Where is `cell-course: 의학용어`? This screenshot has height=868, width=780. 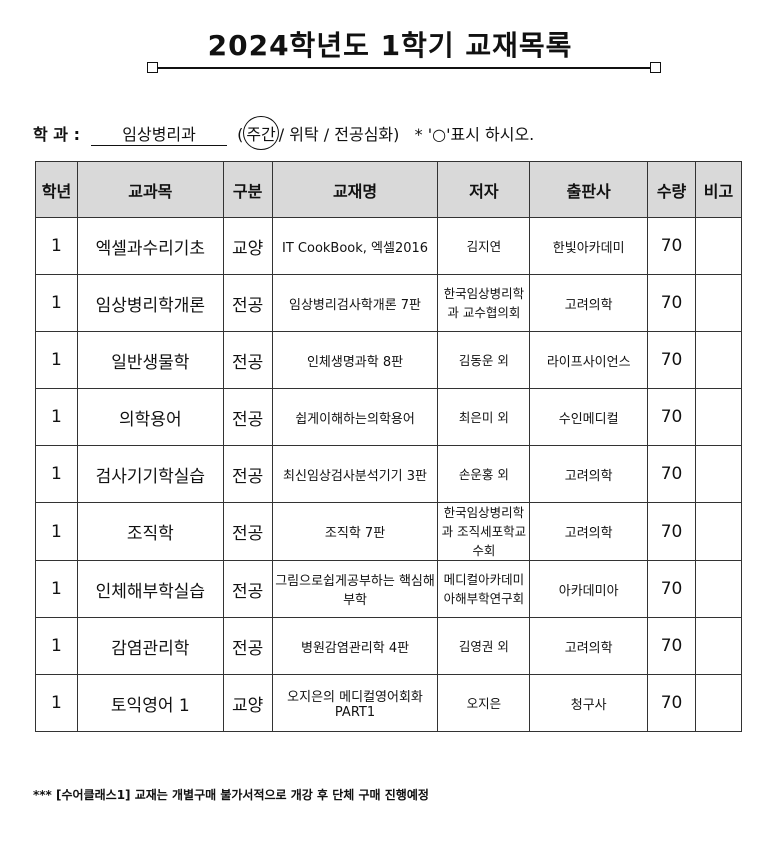
cell-course: 의학용어 is located at coordinates (150, 417).